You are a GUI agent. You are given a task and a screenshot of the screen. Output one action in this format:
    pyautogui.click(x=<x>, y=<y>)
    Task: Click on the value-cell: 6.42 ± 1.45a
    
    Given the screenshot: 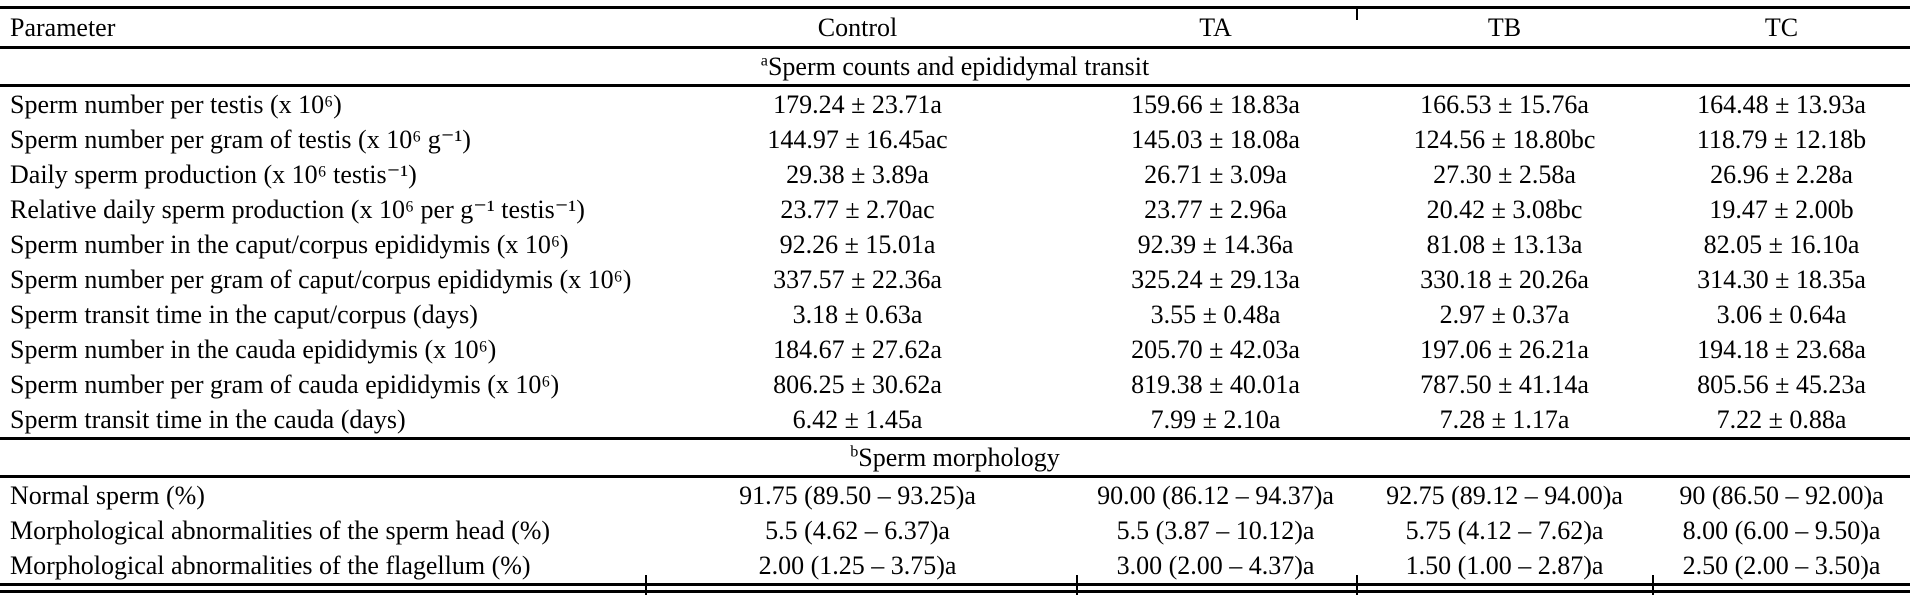 What is the action you would take?
    pyautogui.click(x=857, y=419)
    